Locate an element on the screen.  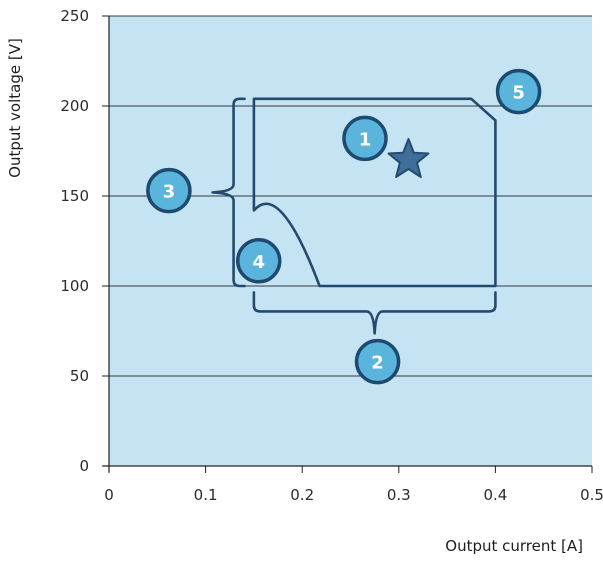
callout-label: 5 is located at coordinates (518, 93).